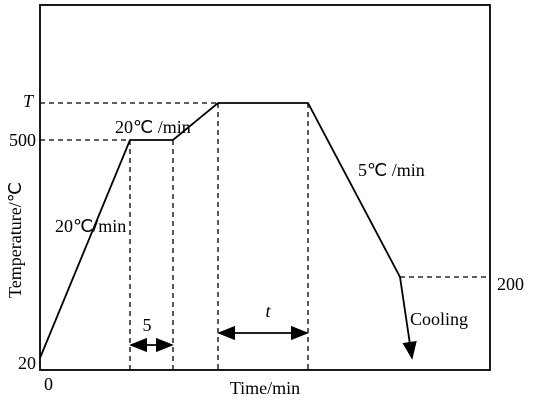 The height and width of the screenshot is (402, 533). Describe the element at coordinates (147, 325) in the screenshot. I see `interval-label: 5` at that location.